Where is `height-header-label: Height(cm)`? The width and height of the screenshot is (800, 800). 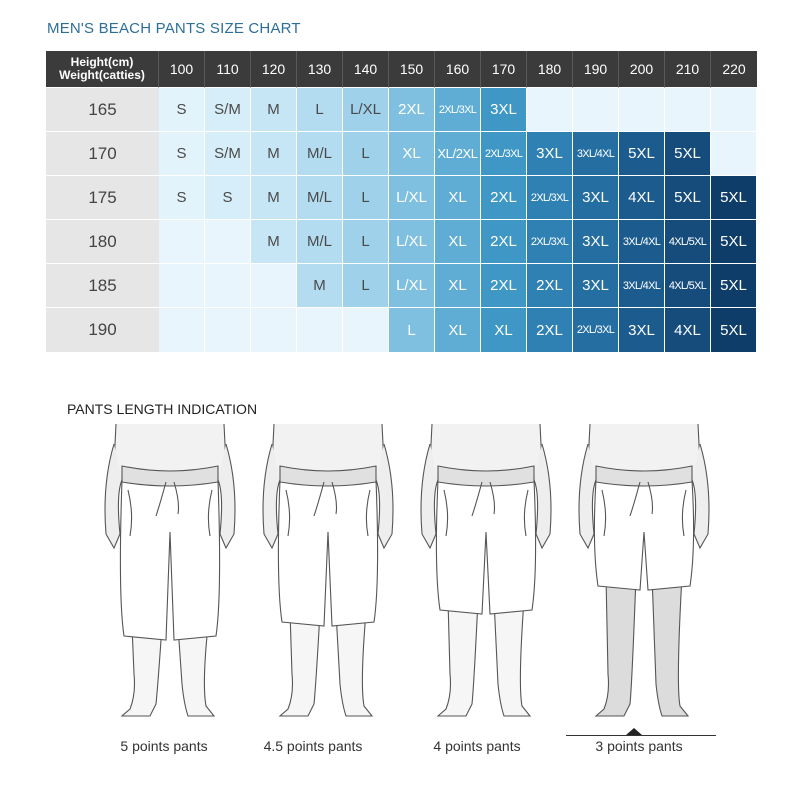 height-header-label: Height(cm) is located at coordinates (102, 62).